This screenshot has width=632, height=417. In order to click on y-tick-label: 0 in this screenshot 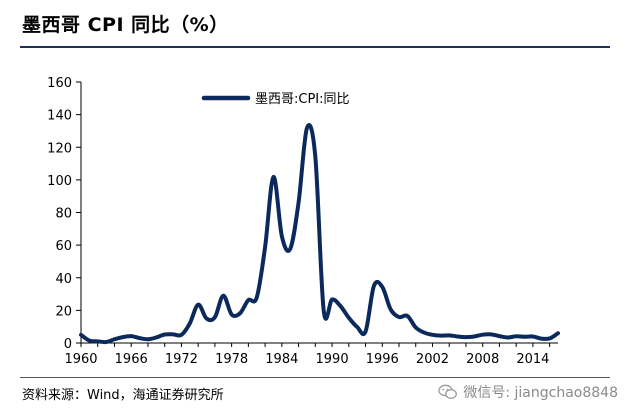, I will do `click(68, 344)`.